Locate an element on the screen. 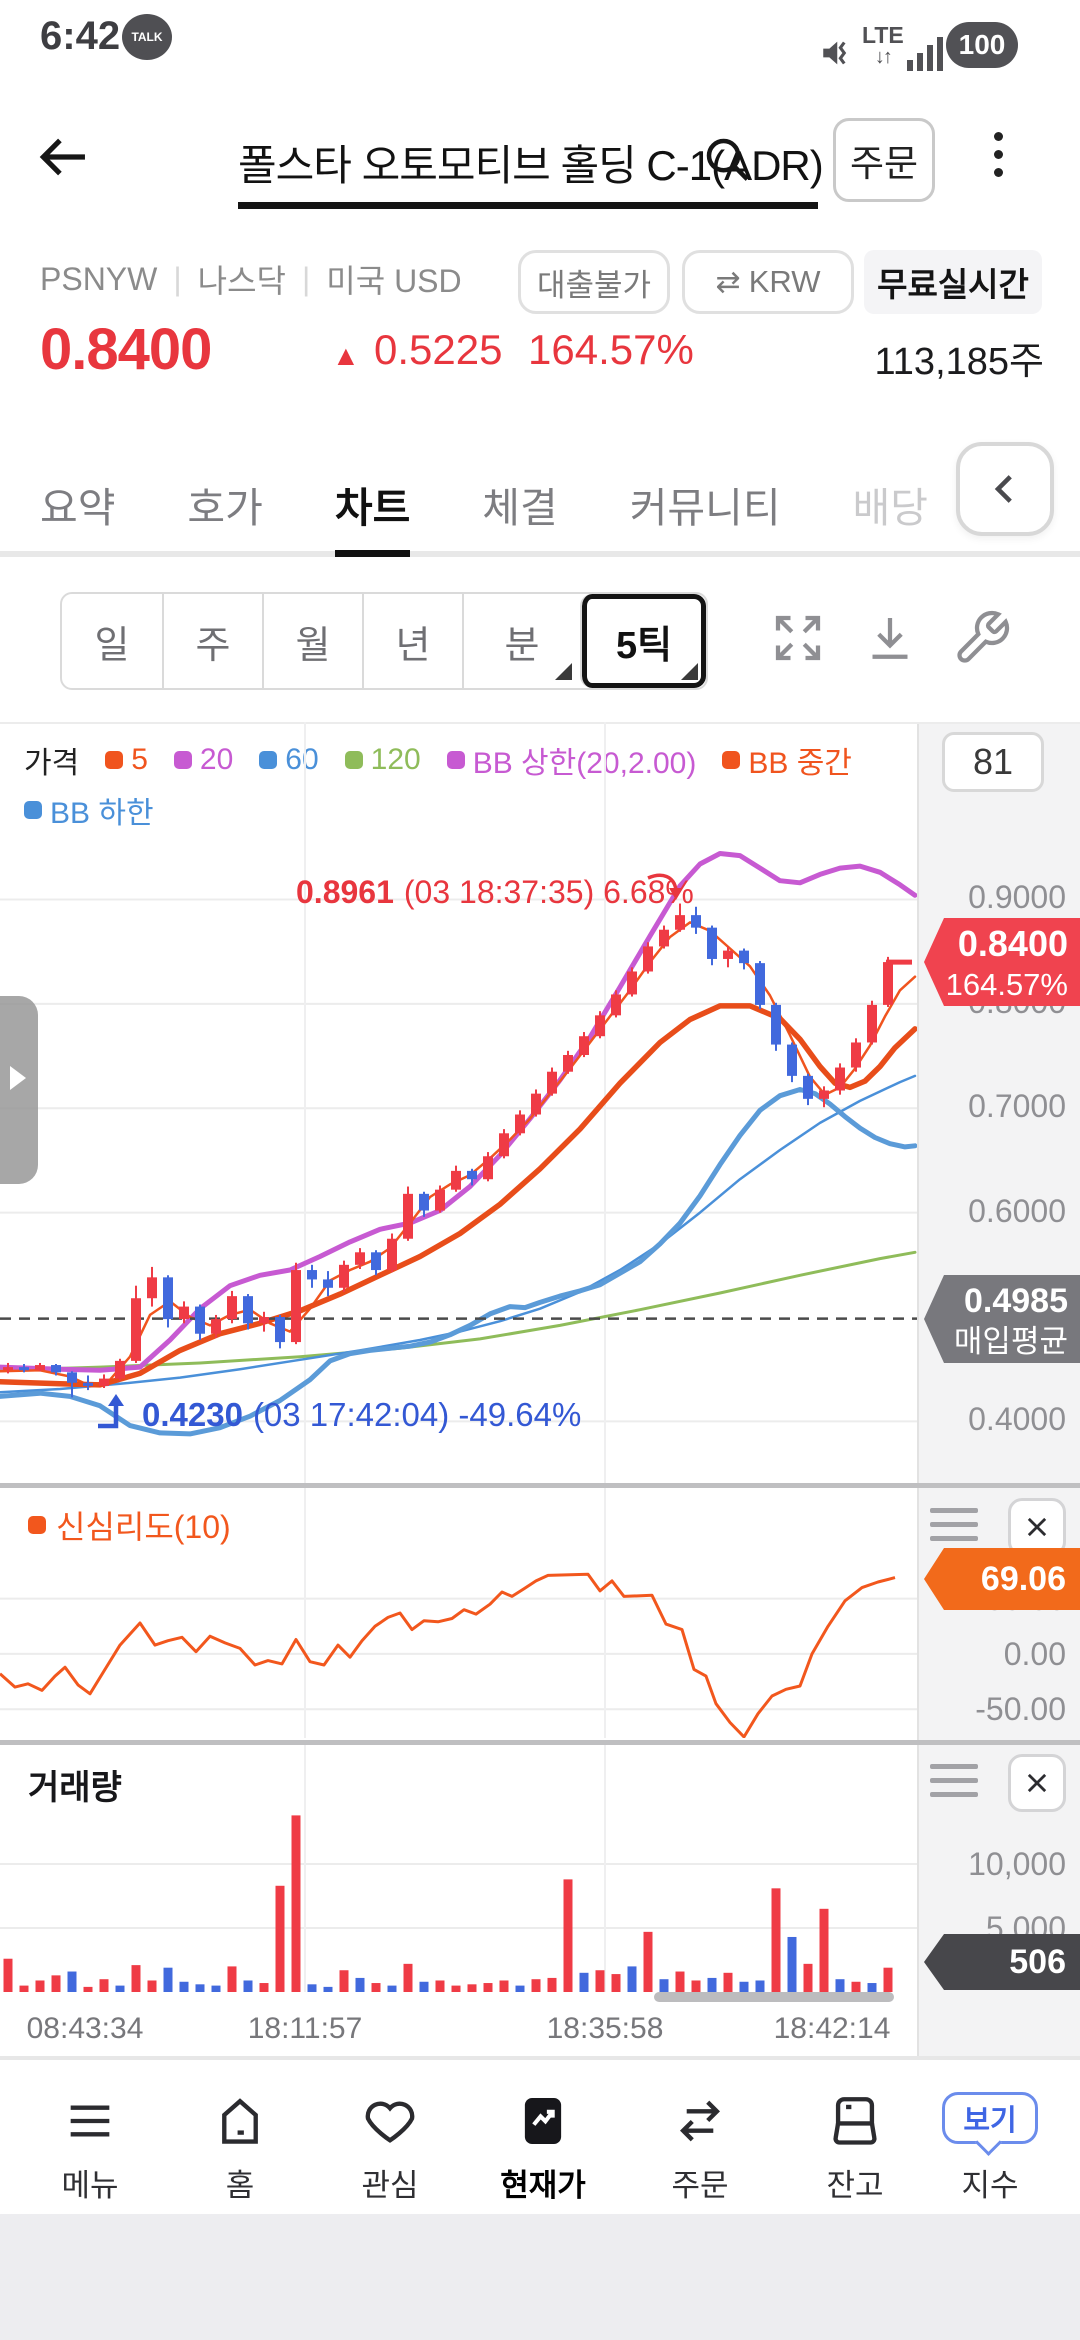 The height and width of the screenshot is (2340, 1080). currency-toggle-button: ⇄ KRW is located at coordinates (768, 282).